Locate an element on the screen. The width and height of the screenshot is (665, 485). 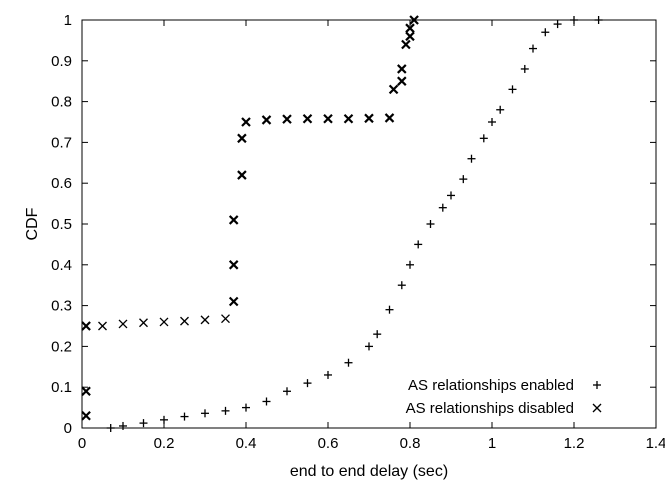
legend-cross-icon is located at coordinates (597, 408).